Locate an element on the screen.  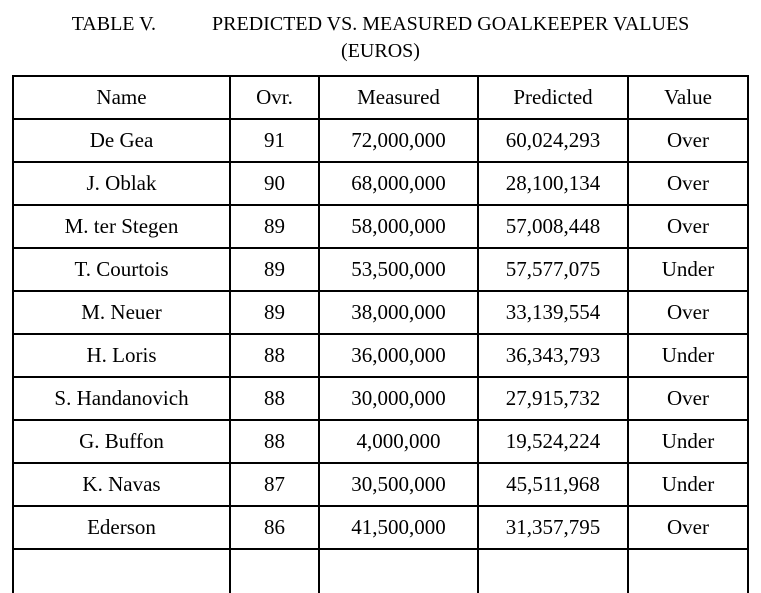
cell-name: K. Navas is located at coordinates (121, 484).